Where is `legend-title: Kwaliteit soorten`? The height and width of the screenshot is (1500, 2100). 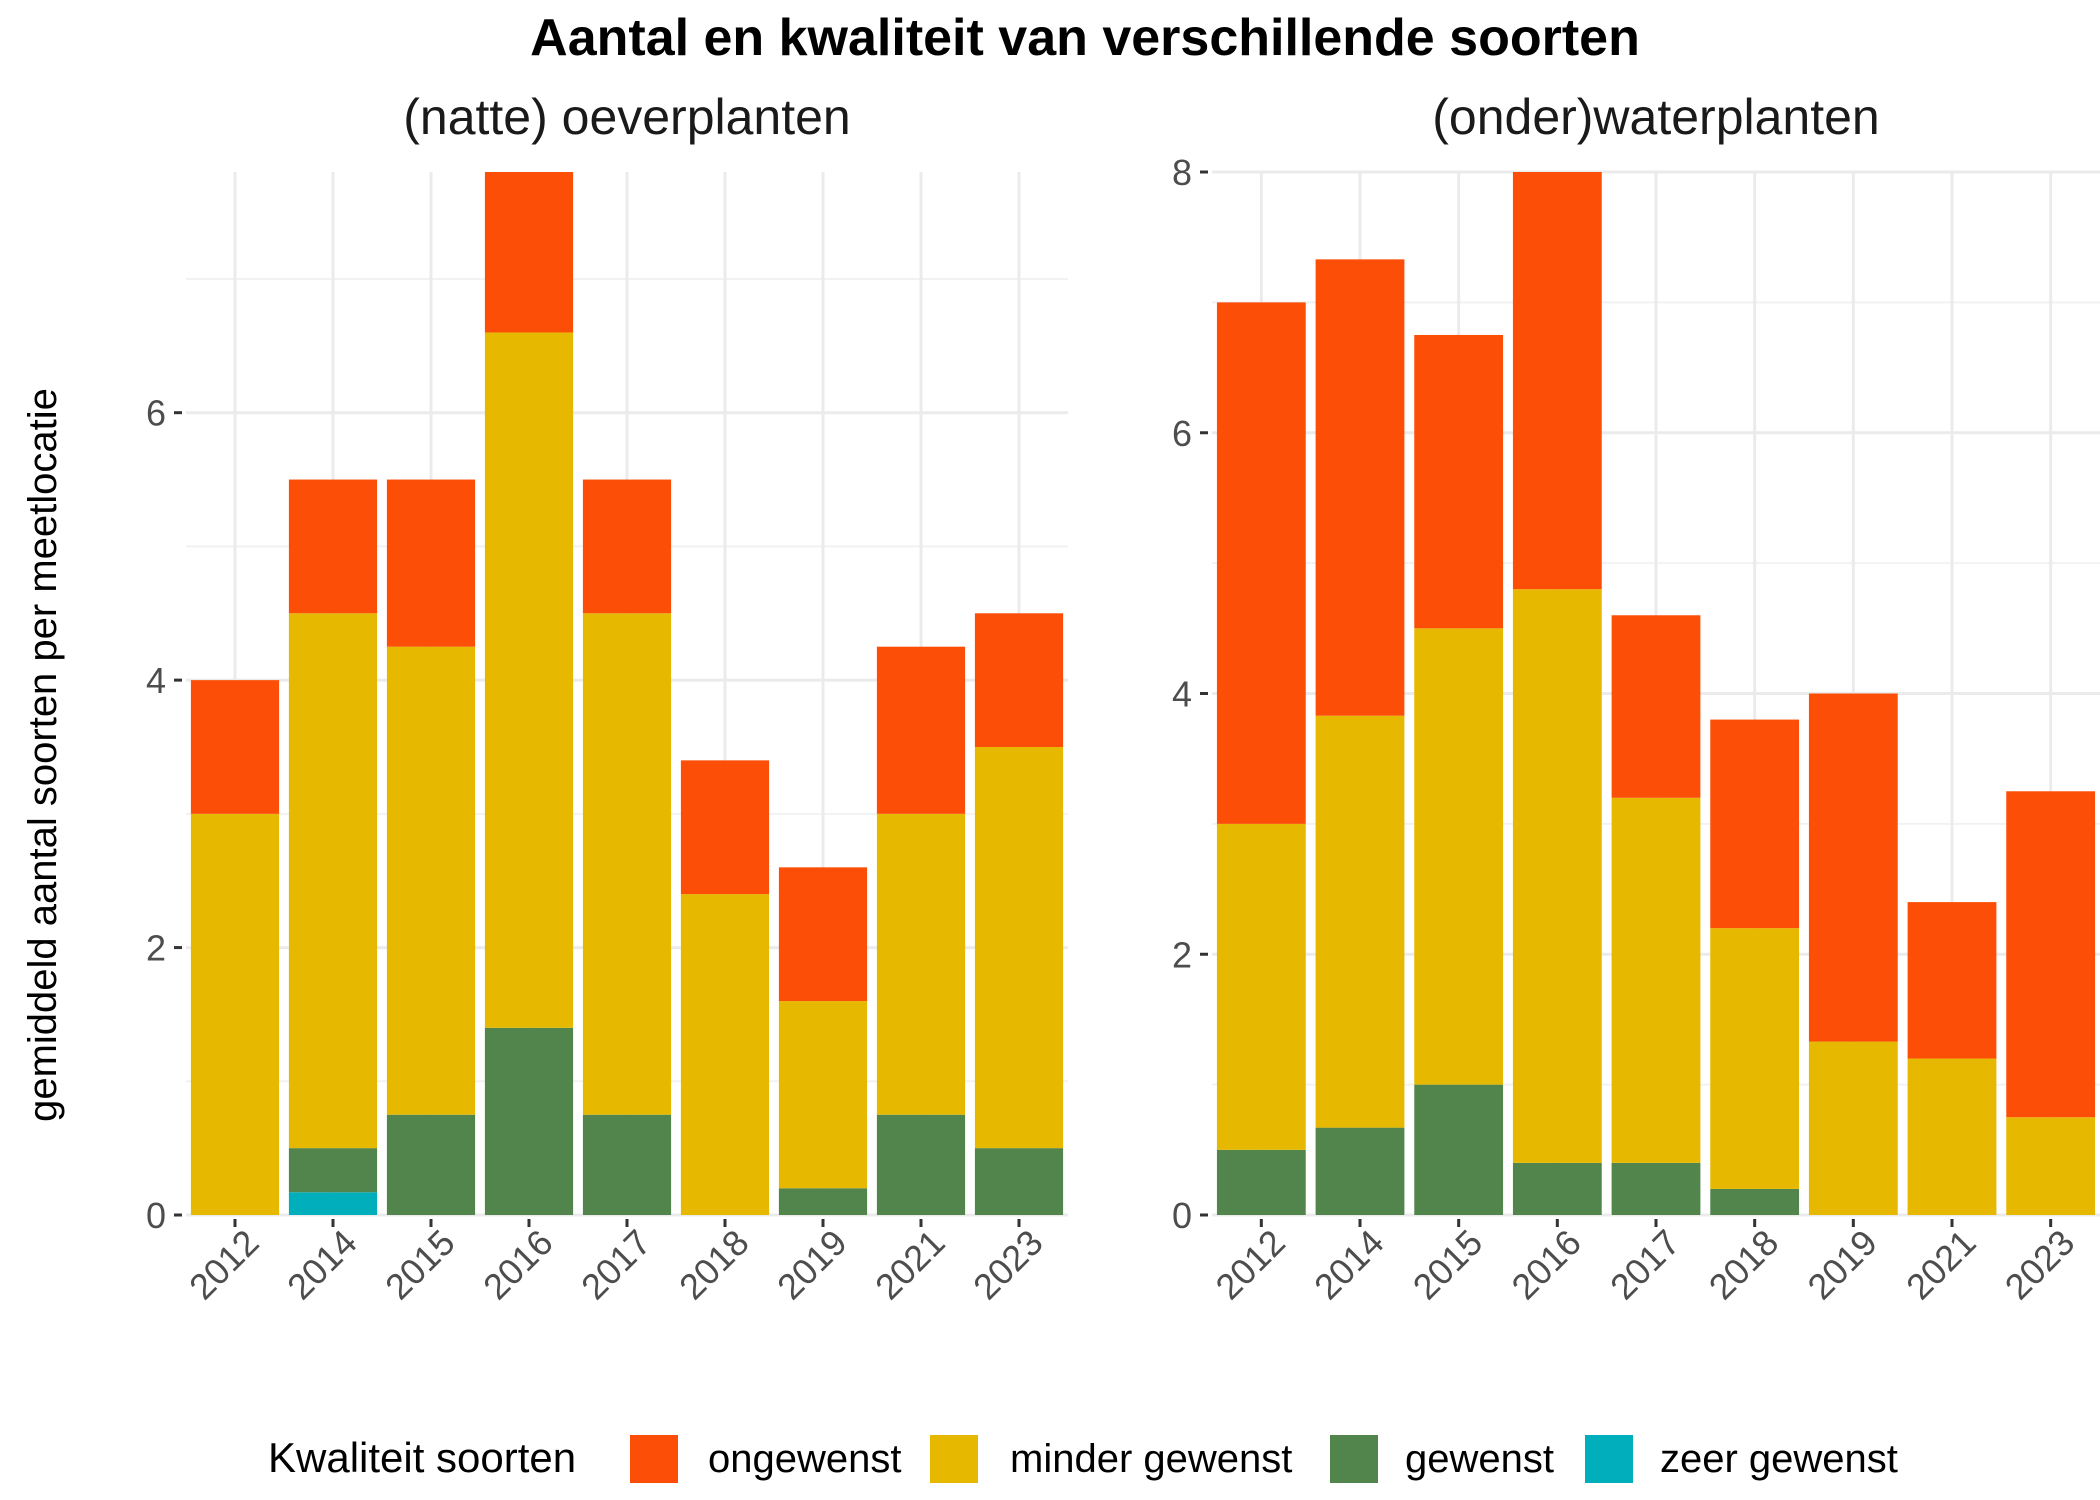
legend-title: Kwaliteit soorten is located at coordinates (422, 1457).